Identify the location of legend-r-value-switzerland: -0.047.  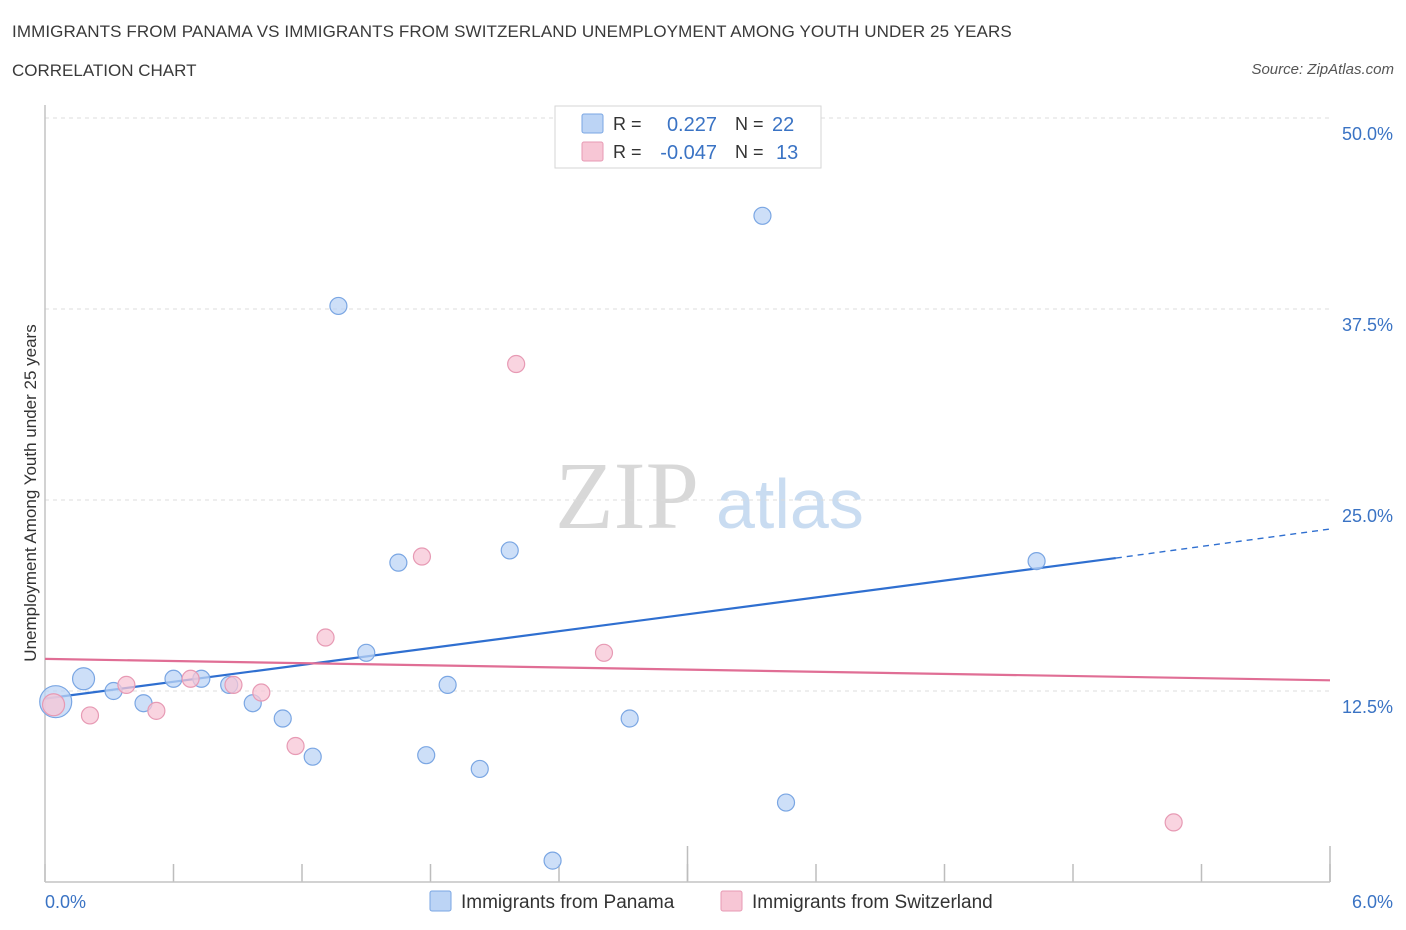
(688, 153).